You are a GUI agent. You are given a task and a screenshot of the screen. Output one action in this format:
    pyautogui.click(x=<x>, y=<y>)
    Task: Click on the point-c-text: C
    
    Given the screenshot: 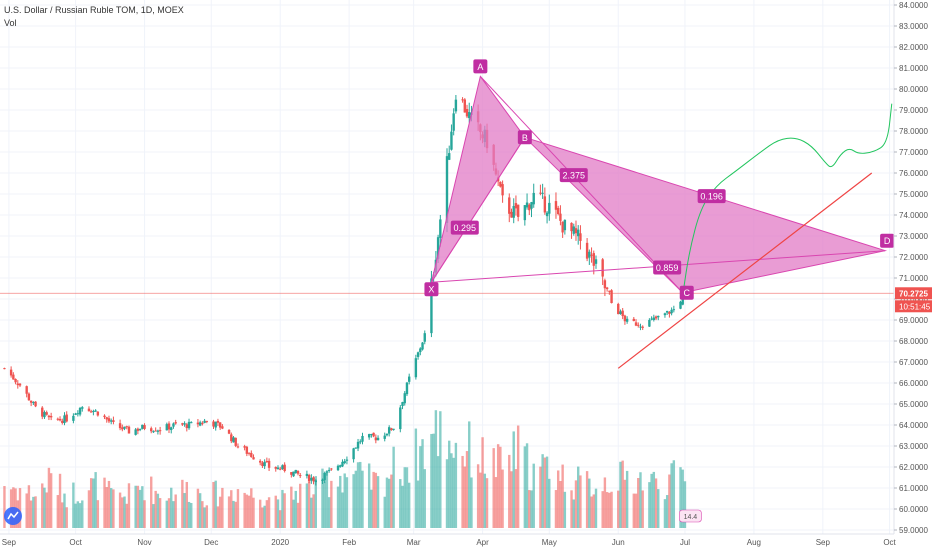 What is the action you would take?
    pyautogui.click(x=686, y=293)
    